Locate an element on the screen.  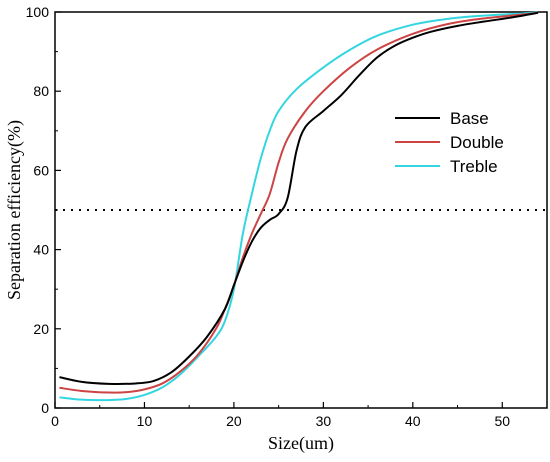
legend: Base Double Treble is located at coordinates (449, 142).